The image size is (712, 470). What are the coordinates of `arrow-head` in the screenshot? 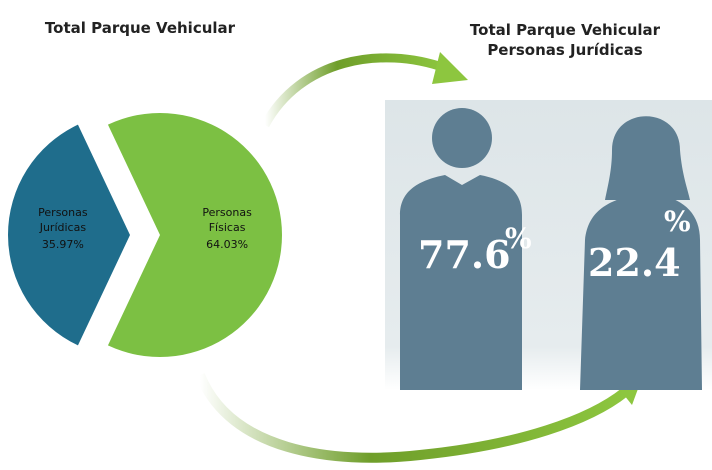 It's located at (450, 68).